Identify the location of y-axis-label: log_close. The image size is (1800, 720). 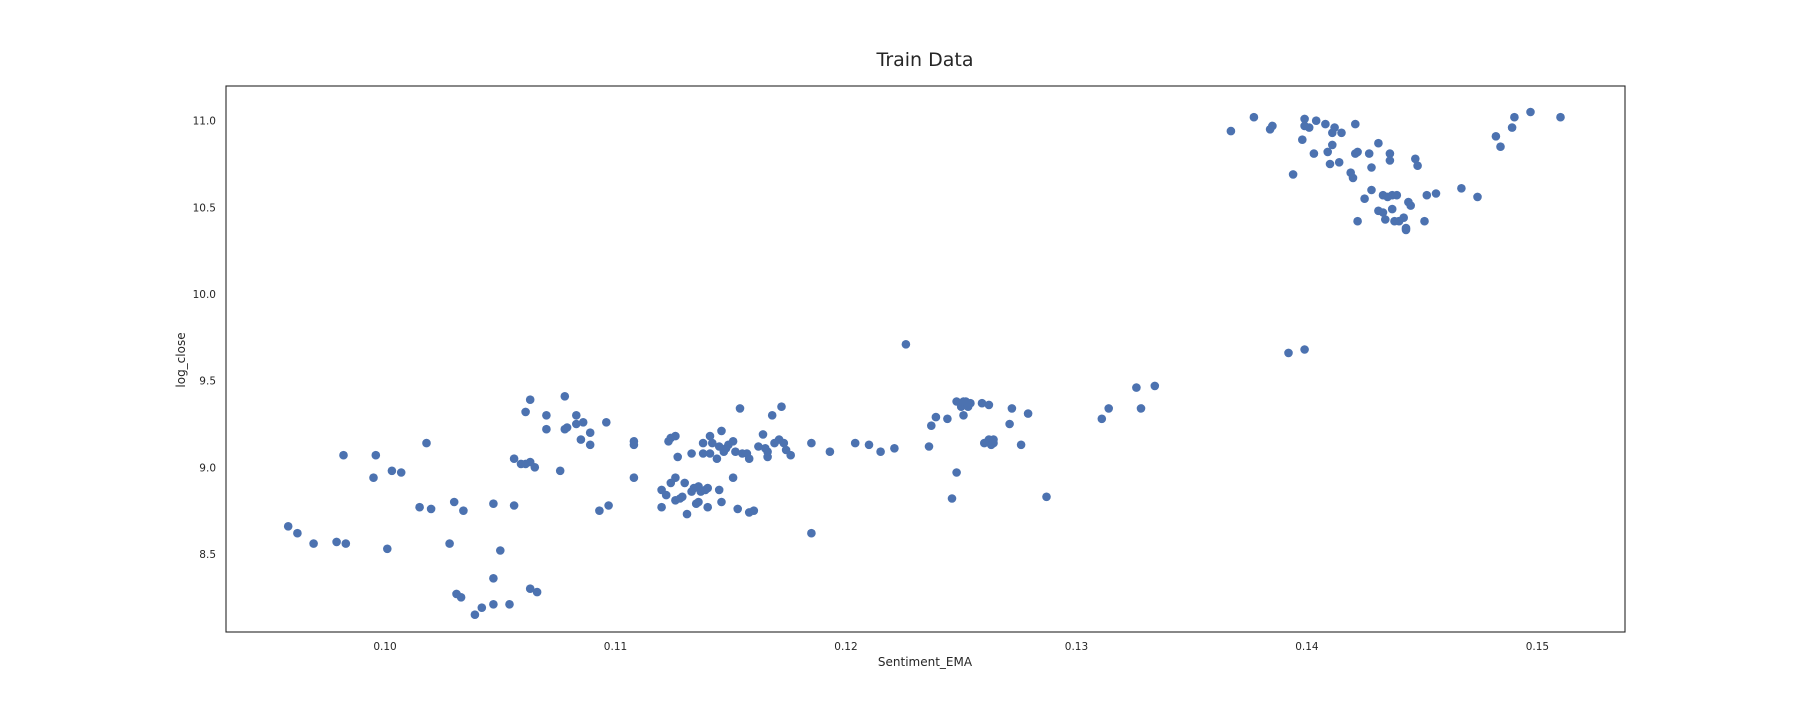
(181, 359).